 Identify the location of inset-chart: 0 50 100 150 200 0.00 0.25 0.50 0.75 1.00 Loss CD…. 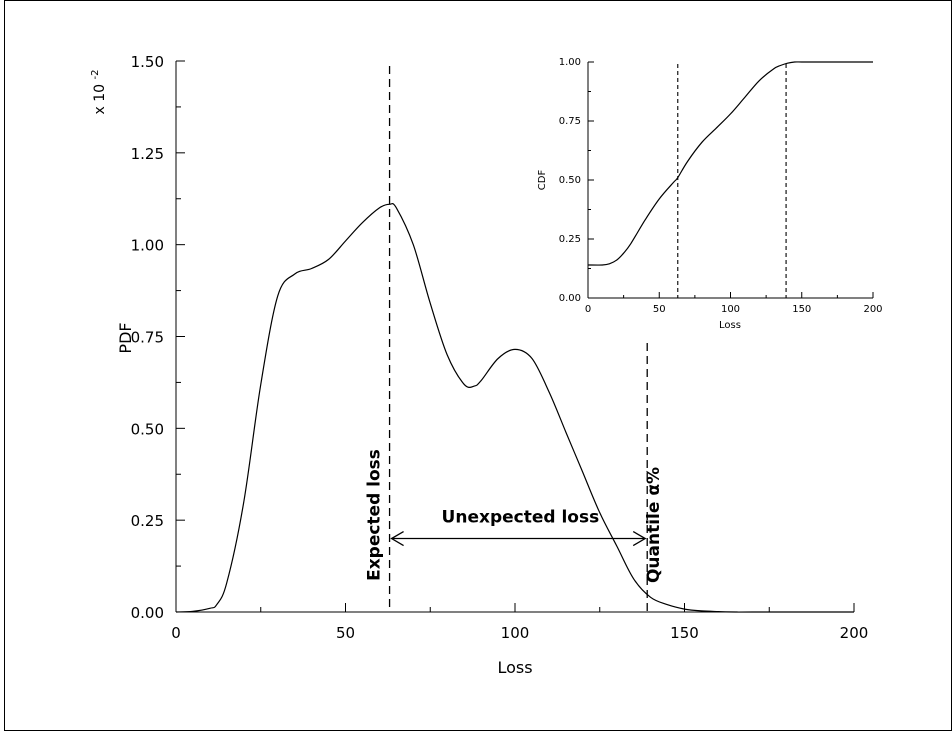
(710, 194).